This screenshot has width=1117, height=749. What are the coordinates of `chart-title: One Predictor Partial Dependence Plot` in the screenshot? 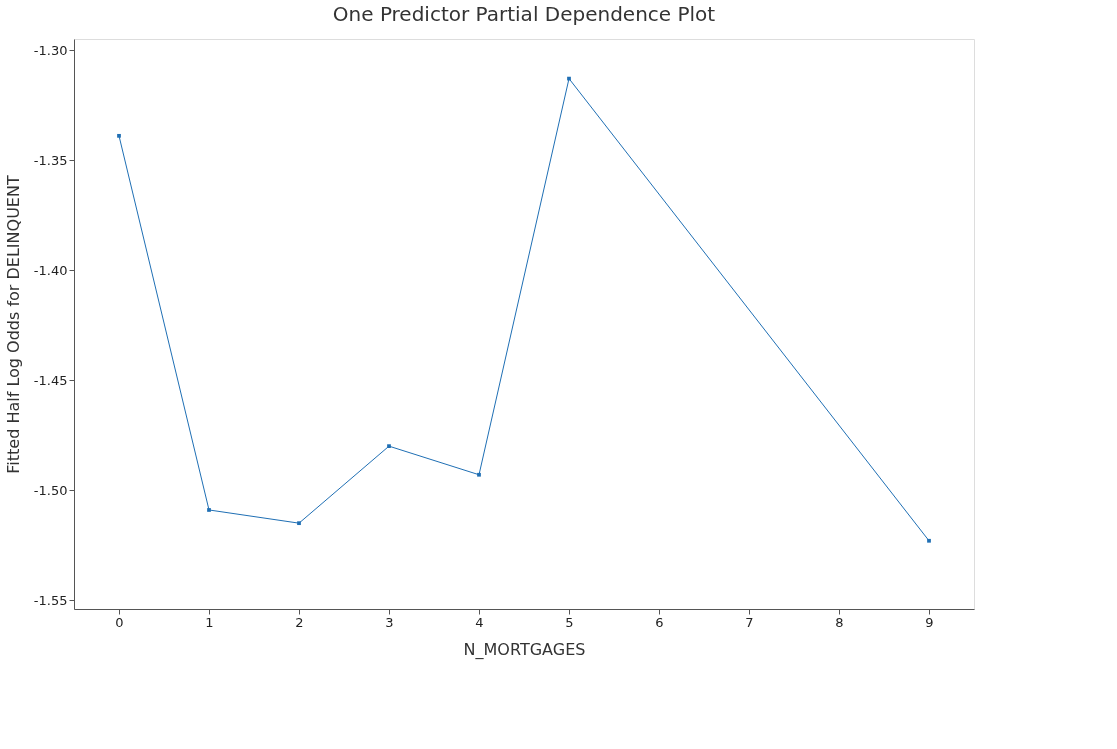 It's located at (524, 14).